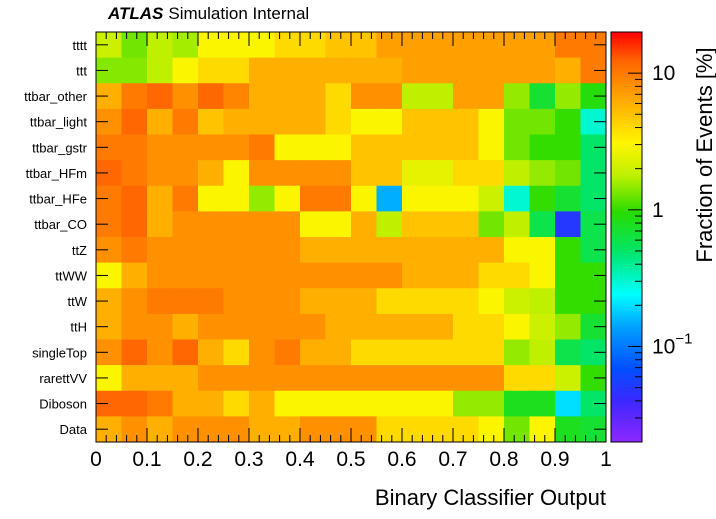 The width and height of the screenshot is (716, 519). What do you see at coordinates (63, 404) in the screenshot?
I see `y-tick-label: Diboson` at bounding box center [63, 404].